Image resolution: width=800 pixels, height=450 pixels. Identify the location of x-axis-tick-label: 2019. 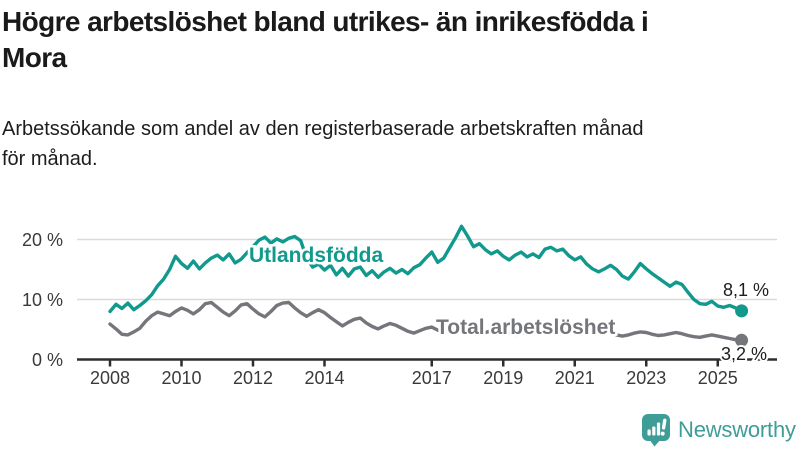
(503, 378).